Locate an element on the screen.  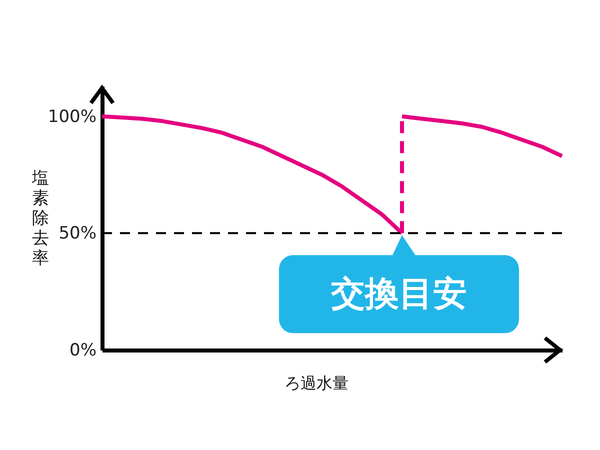
y-tick-label: 100% is located at coordinates (72, 116).